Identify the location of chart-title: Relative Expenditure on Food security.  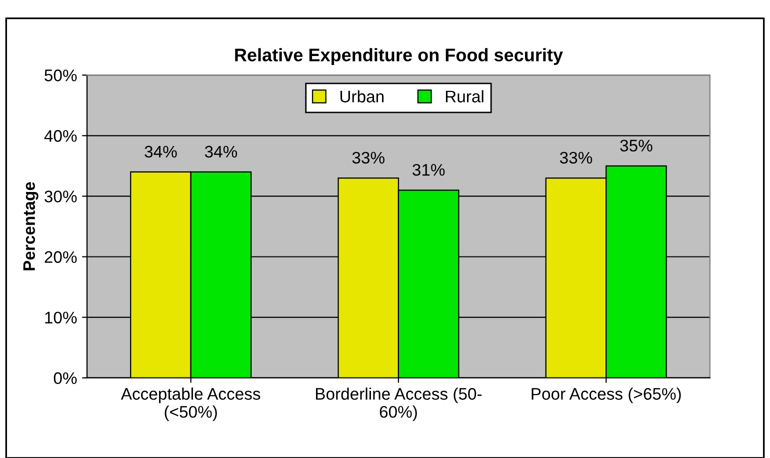
(399, 56).